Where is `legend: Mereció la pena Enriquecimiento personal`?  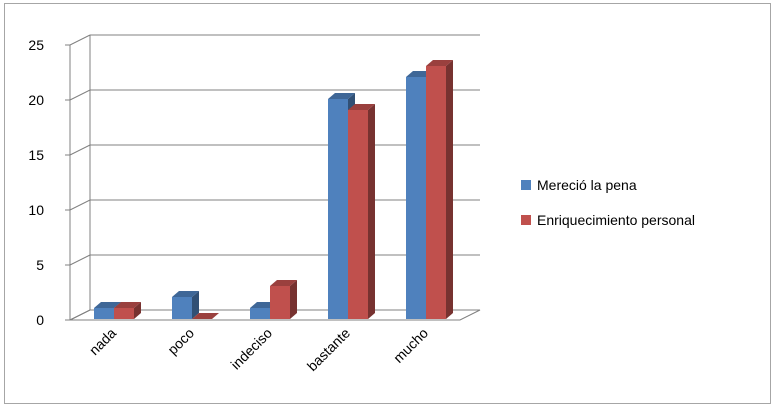
legend: Mereció la pena Enriquecimiento personal is located at coordinates (608, 202).